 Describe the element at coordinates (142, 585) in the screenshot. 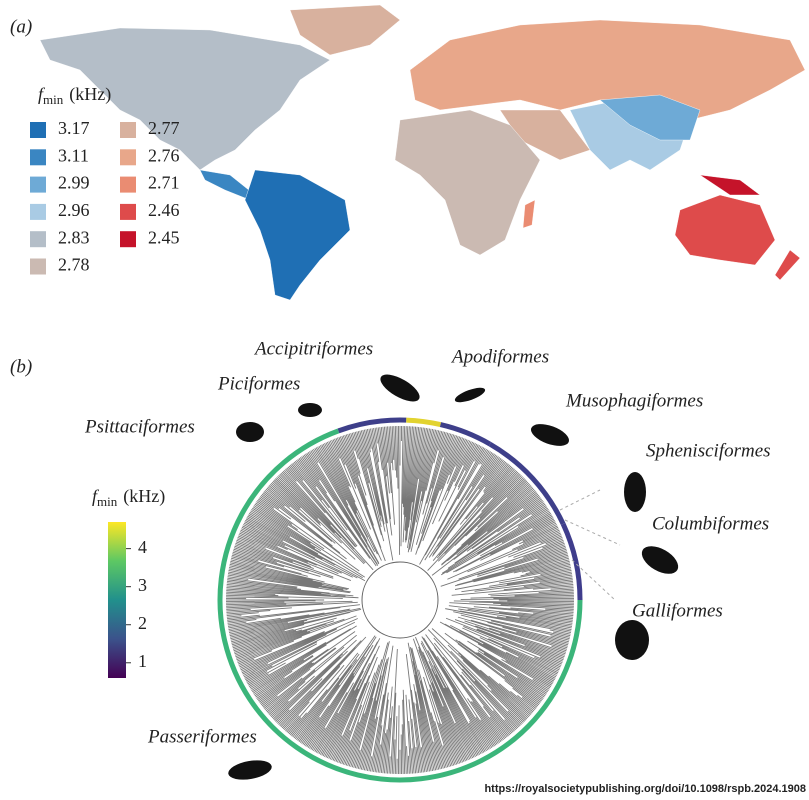

I see `colorbar-tick-label: 3` at that location.